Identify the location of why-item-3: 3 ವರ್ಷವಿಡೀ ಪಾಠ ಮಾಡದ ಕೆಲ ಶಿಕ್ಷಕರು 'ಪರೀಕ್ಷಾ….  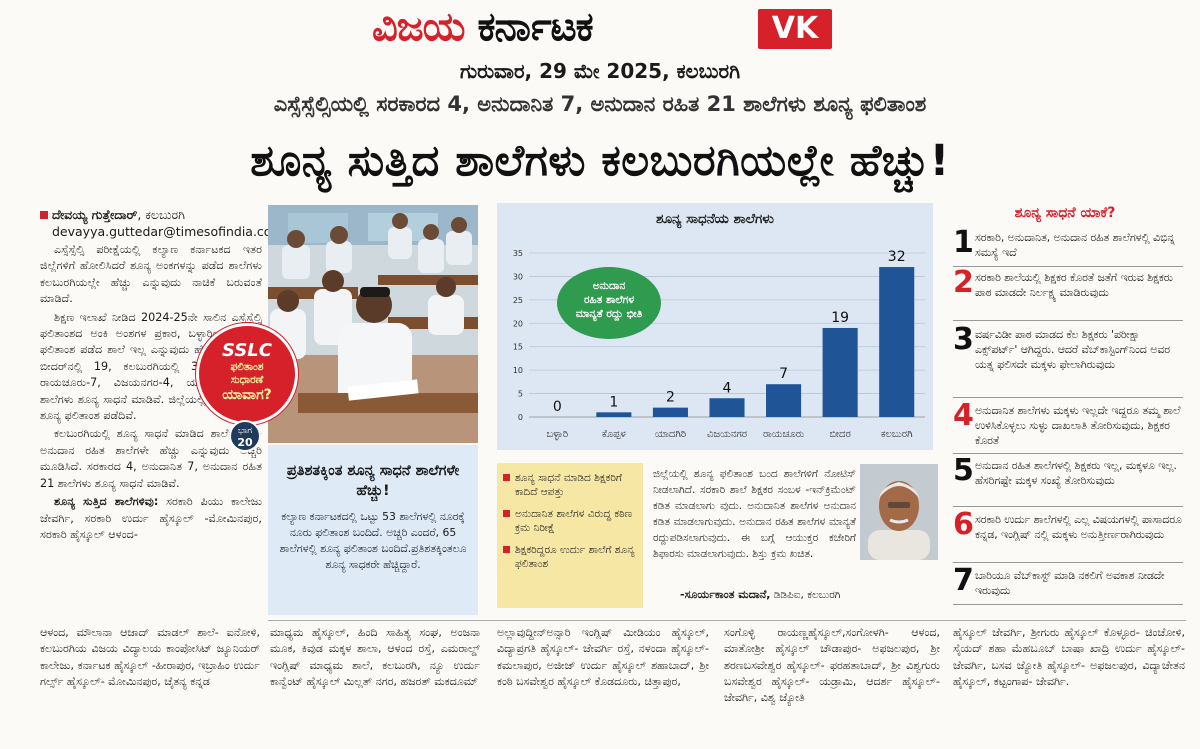
(1068, 360).